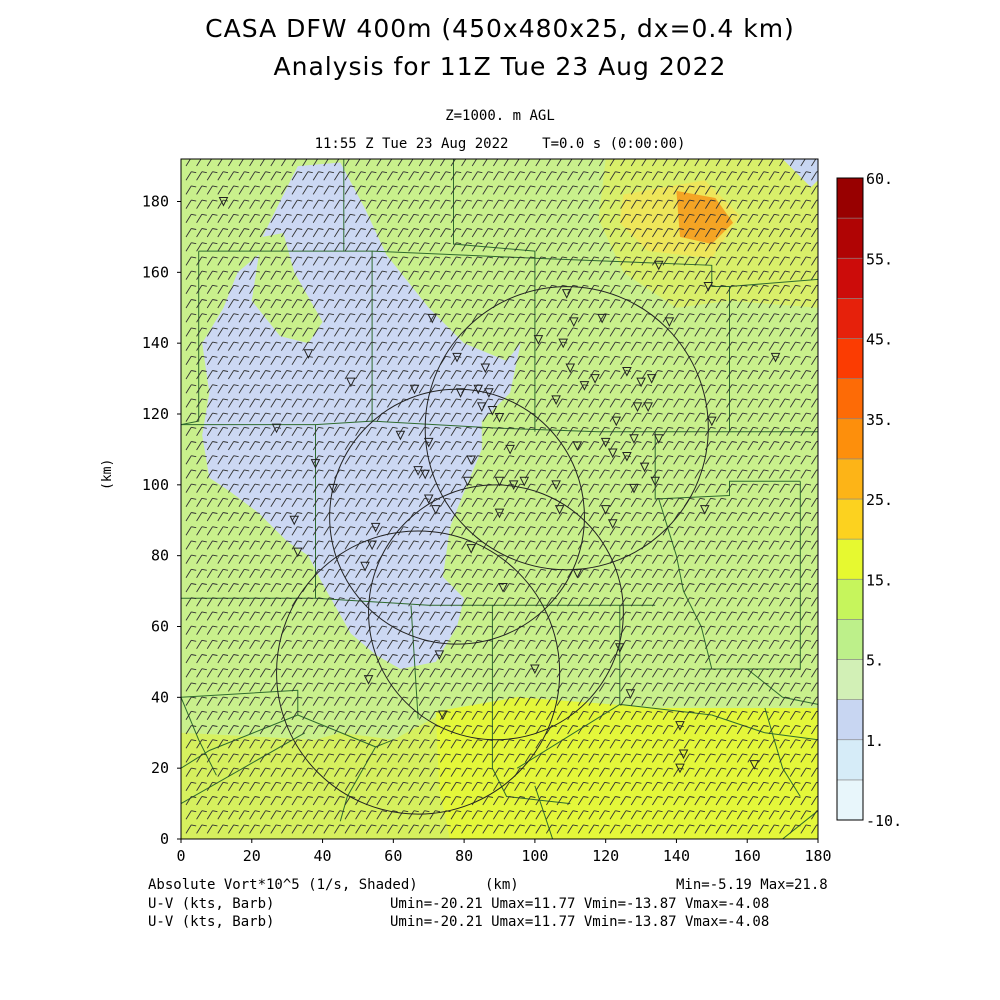  Describe the element at coordinates (107, 474) in the screenshot. I see `y-axis-label: (km)` at that location.